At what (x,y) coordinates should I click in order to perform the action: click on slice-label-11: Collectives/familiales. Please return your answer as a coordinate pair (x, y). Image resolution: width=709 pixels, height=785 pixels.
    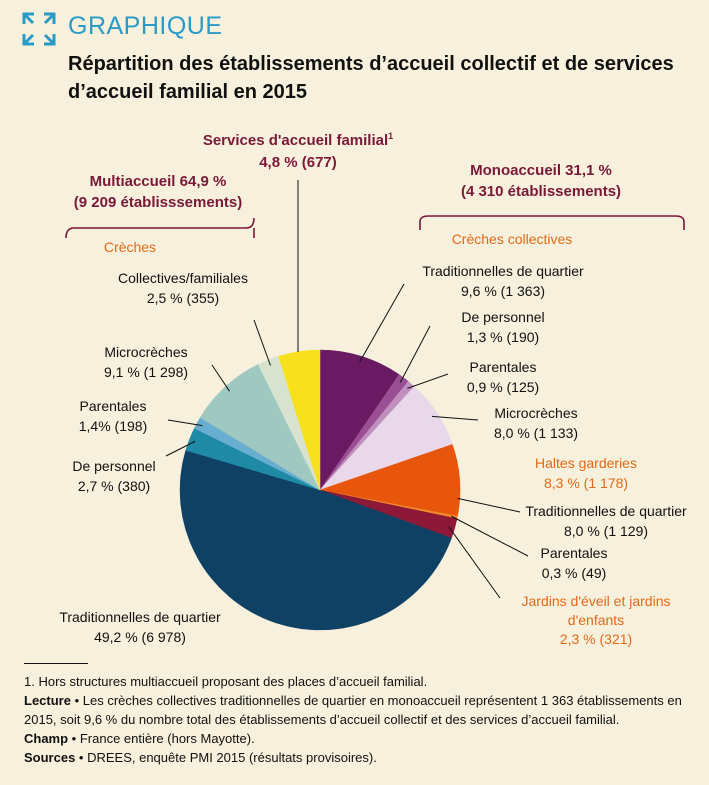
    Looking at the image, I should click on (183, 278).